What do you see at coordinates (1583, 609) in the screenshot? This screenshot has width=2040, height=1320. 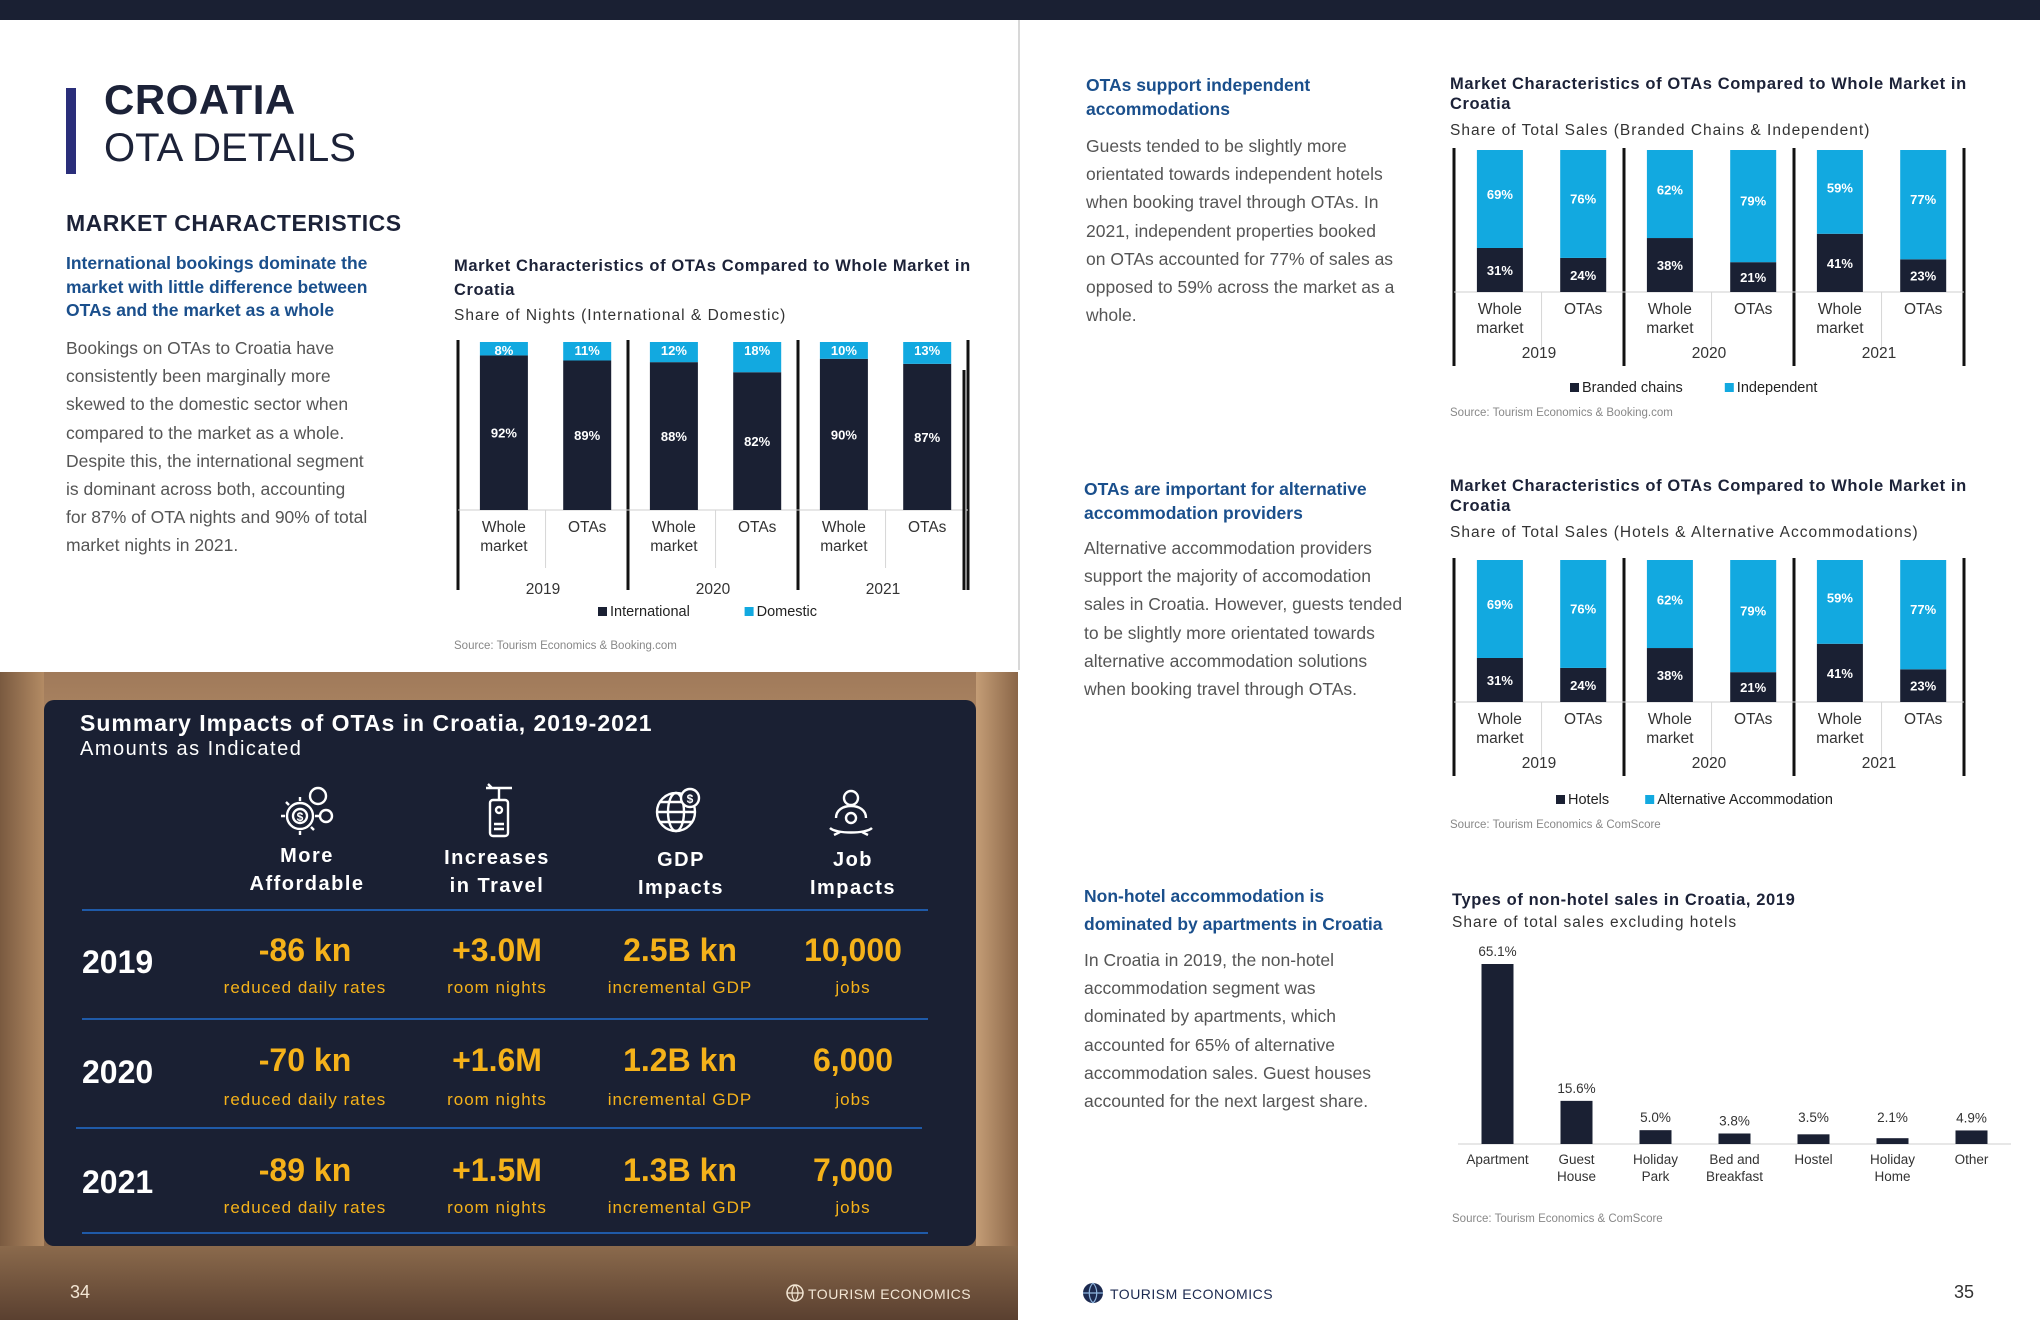 I see `data-label: 76%` at bounding box center [1583, 609].